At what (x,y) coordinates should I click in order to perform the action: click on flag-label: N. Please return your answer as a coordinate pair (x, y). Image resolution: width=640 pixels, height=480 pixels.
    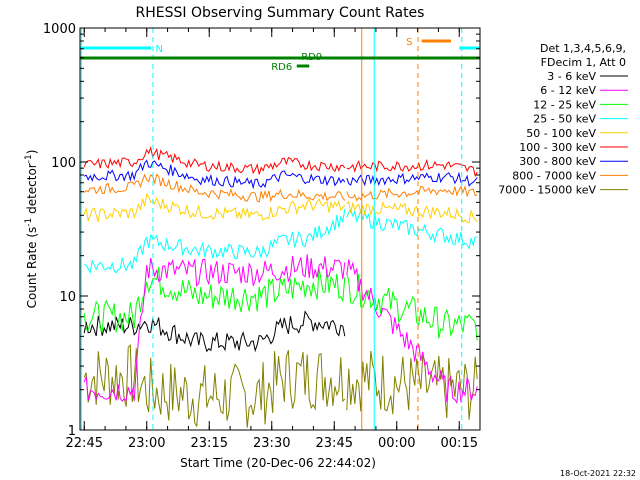
    Looking at the image, I should click on (159, 49).